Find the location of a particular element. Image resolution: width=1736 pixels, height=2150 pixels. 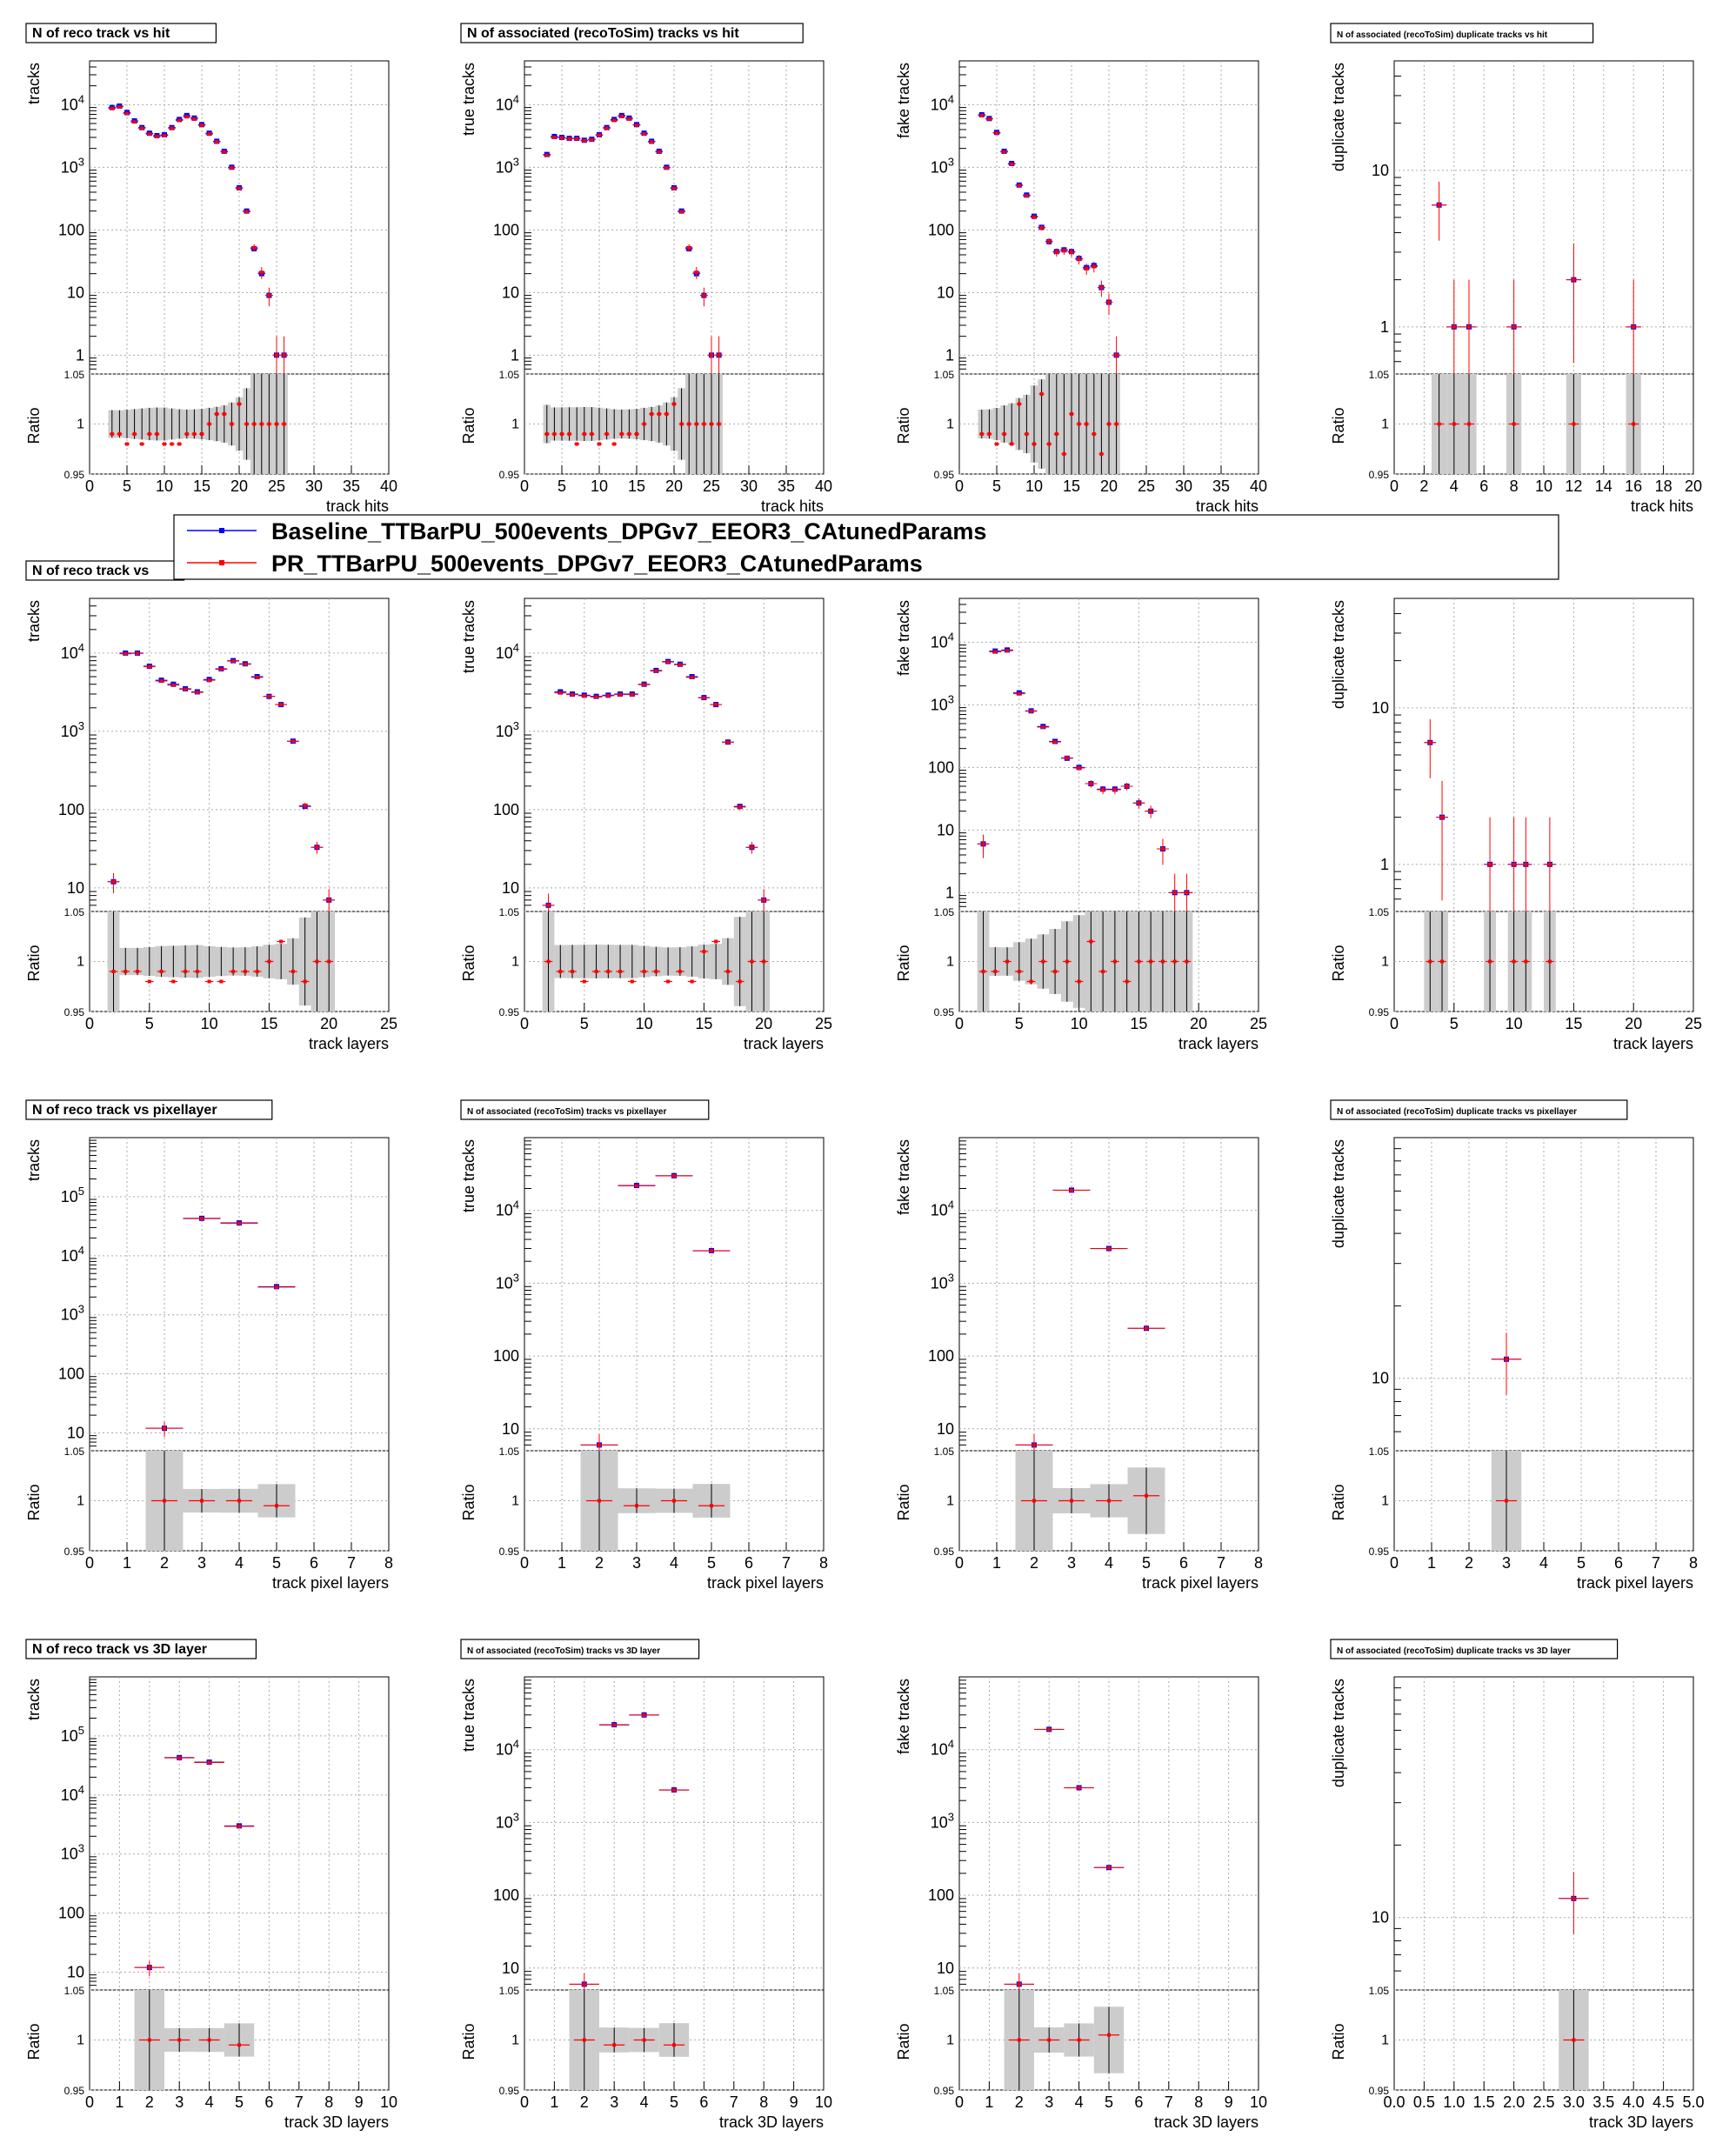

y-axis-label: true tracks is located at coordinates (468, 1715).